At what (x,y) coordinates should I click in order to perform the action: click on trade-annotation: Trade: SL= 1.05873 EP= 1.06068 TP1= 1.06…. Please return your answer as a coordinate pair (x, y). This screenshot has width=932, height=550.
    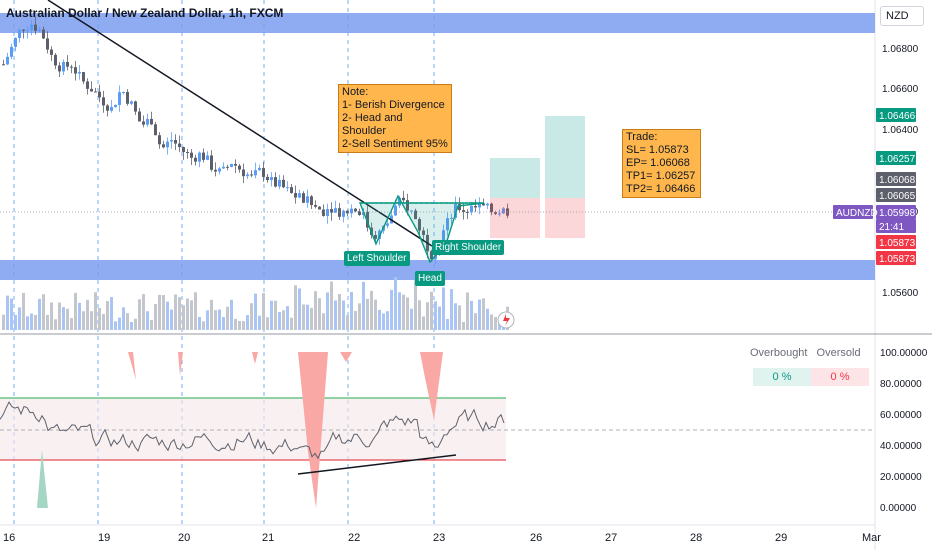
    Looking at the image, I should click on (661, 163).